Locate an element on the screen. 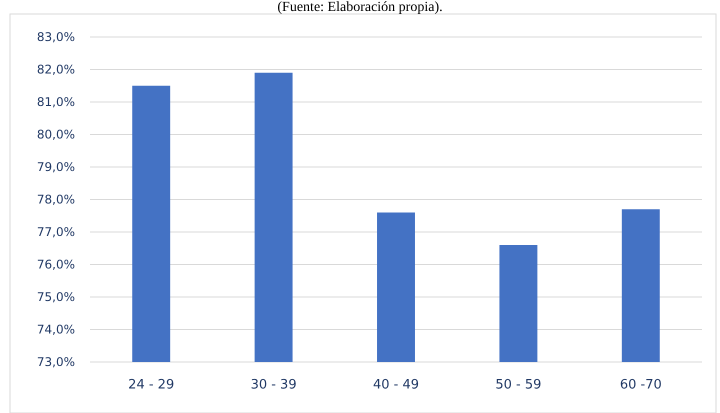  y-tick-label: 82,0% is located at coordinates (55, 69).